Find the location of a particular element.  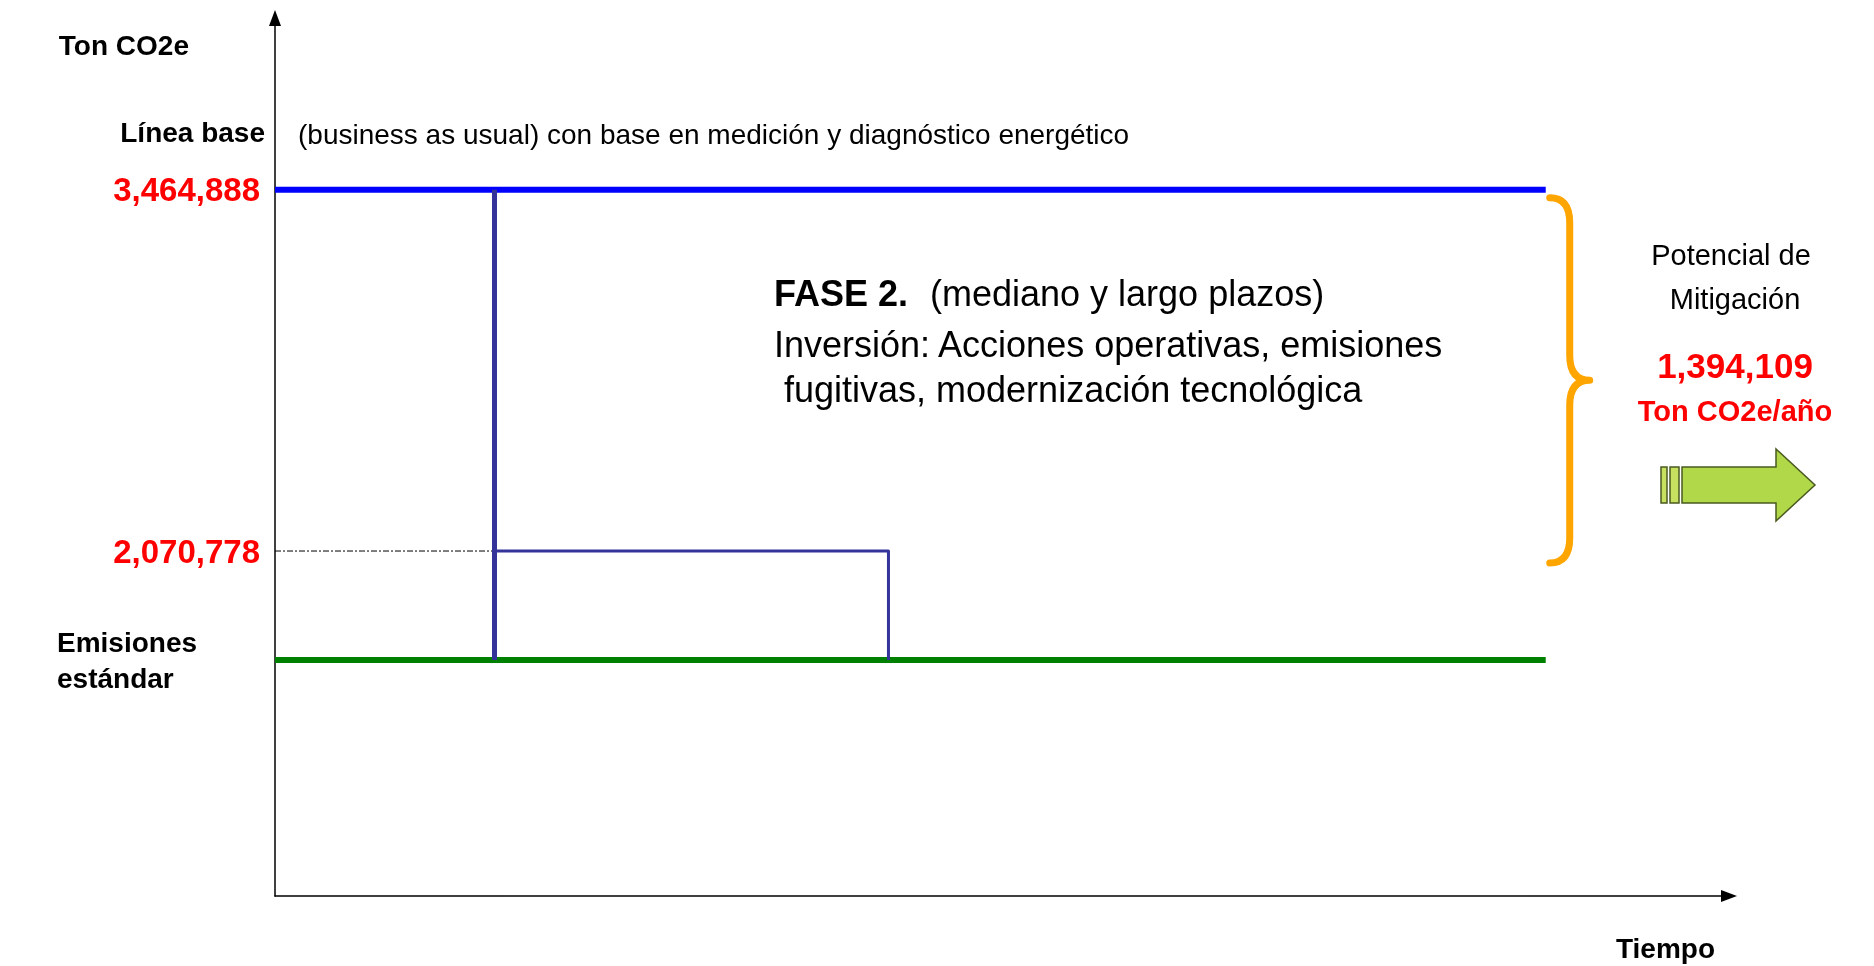

annotation: 1,394,109 is located at coordinates (1735, 365).